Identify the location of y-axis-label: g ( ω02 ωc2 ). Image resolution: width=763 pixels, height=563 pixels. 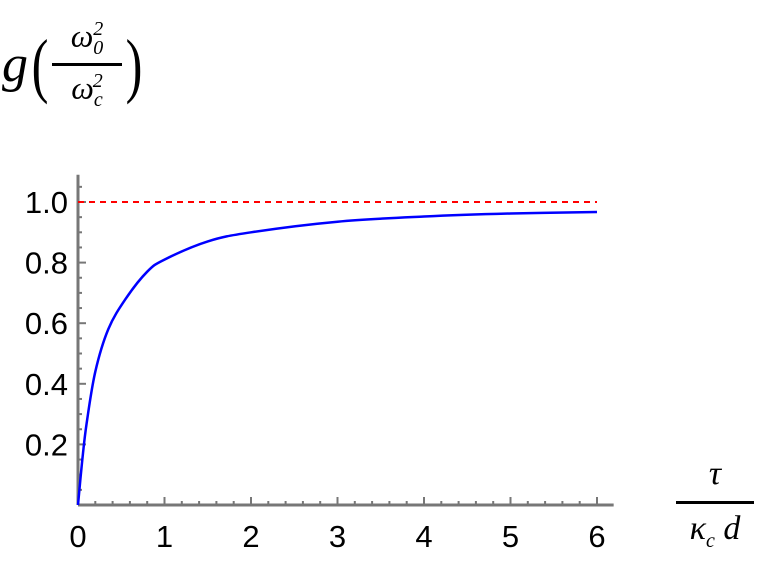
(74, 64).